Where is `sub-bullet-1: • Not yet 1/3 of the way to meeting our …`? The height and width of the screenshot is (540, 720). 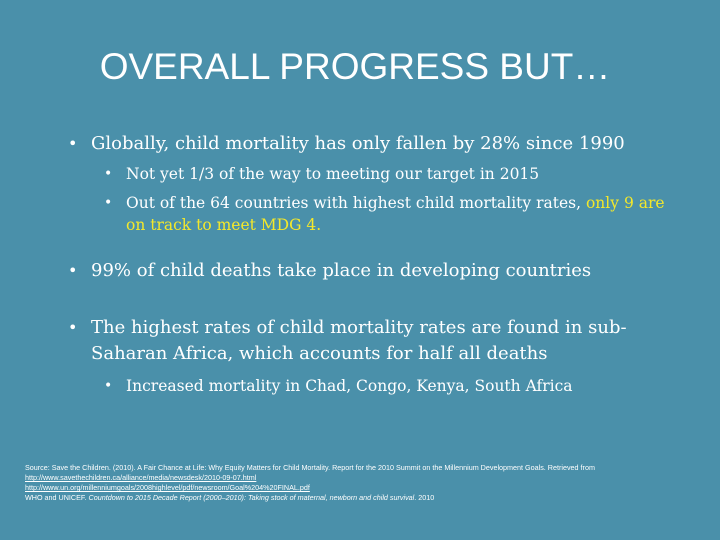
sub-bullet-1: • Not yet 1/3 of the way to meeting our … is located at coordinates (389, 174).